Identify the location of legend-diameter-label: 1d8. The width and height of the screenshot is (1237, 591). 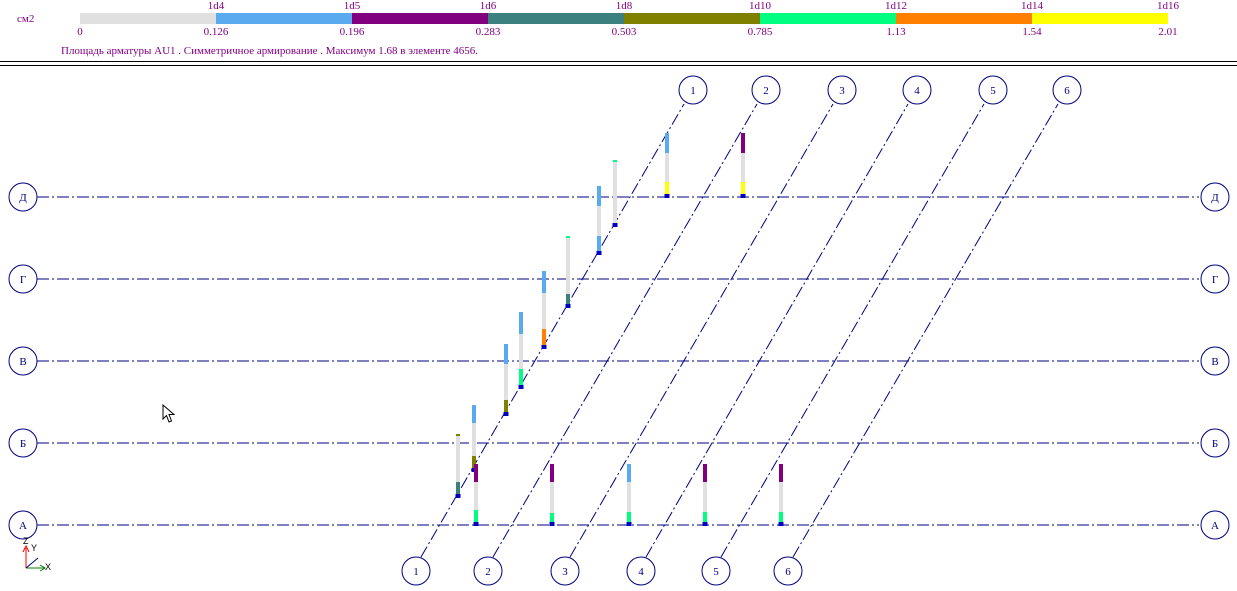
(624, 6).